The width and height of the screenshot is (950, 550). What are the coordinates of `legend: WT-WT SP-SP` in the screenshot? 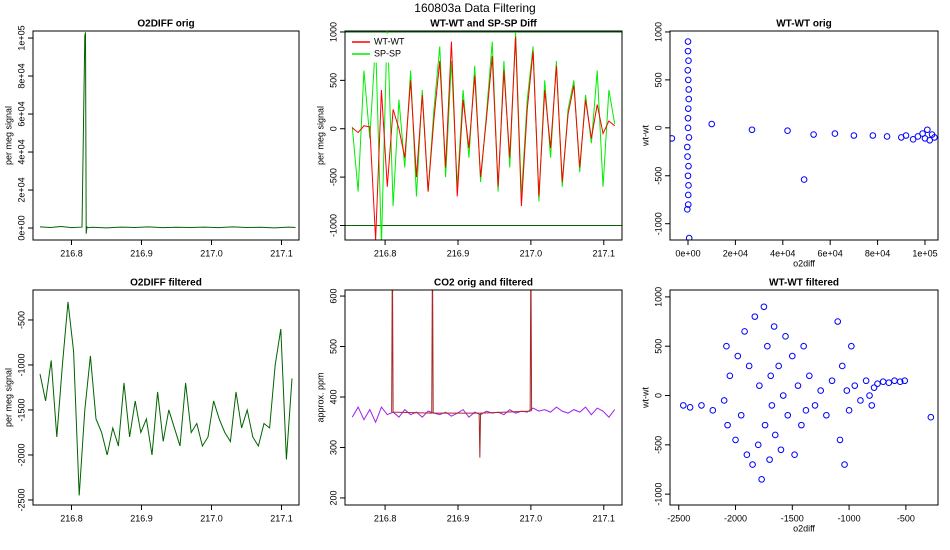 It's located at (379, 48).